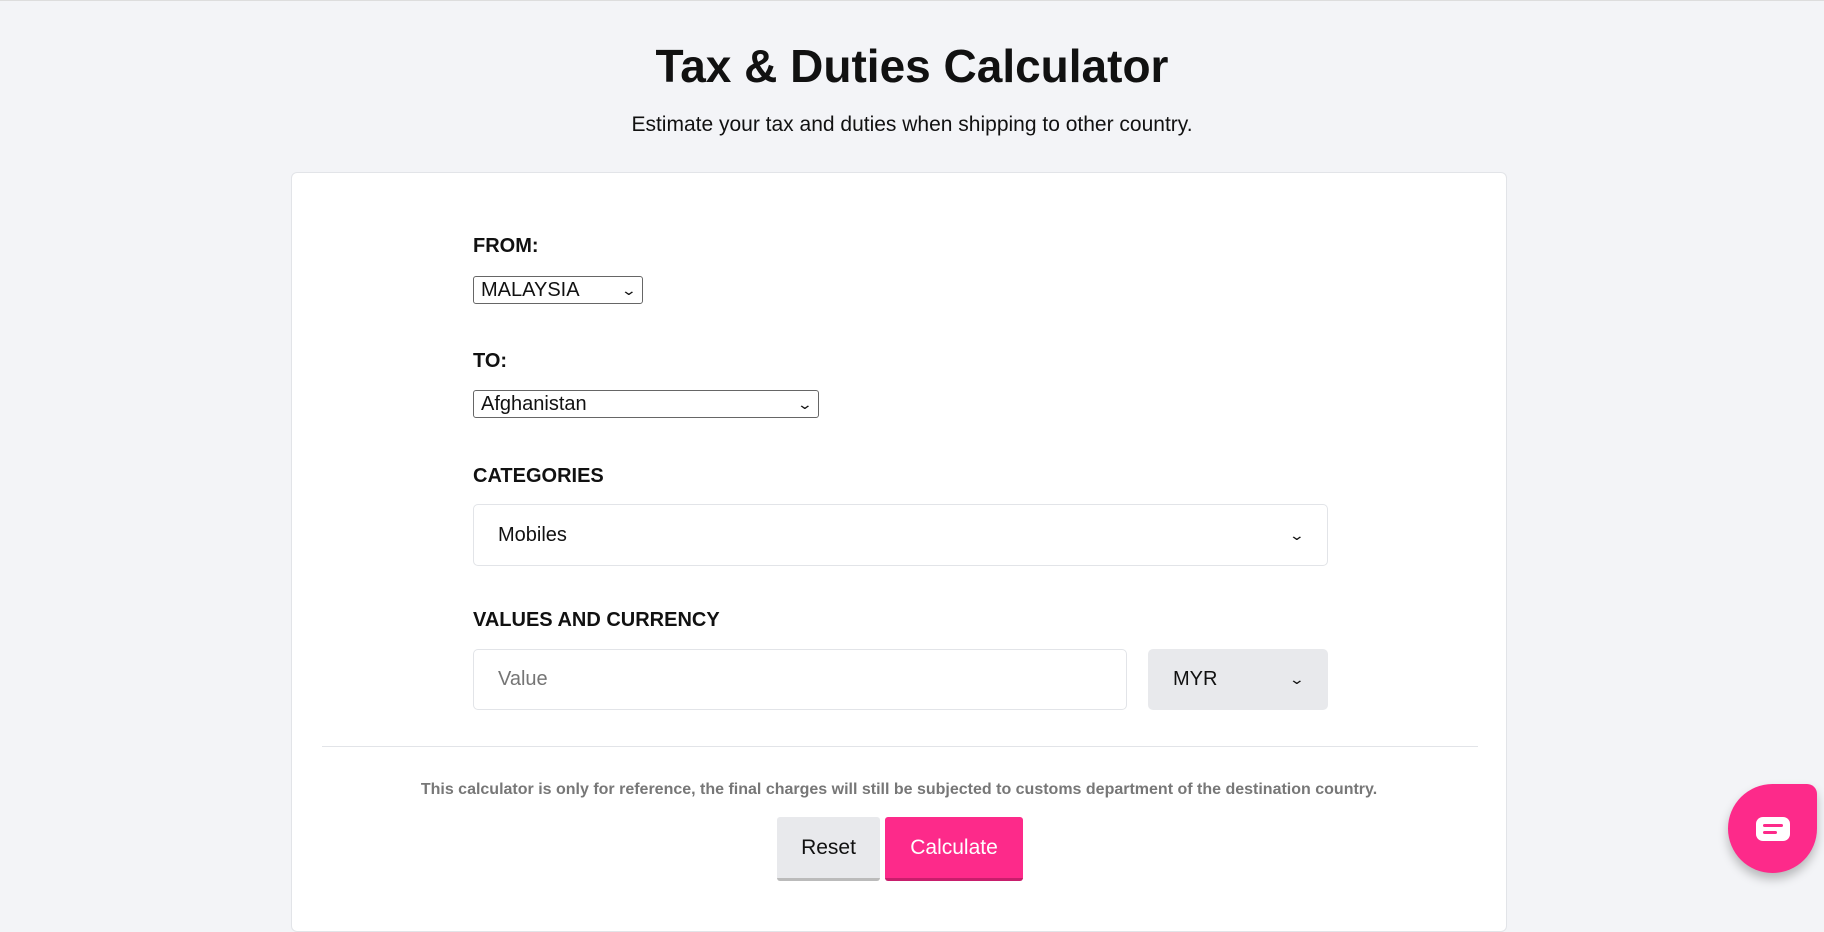  I want to click on to-select: Afghanistan ⌄, so click(646, 404).